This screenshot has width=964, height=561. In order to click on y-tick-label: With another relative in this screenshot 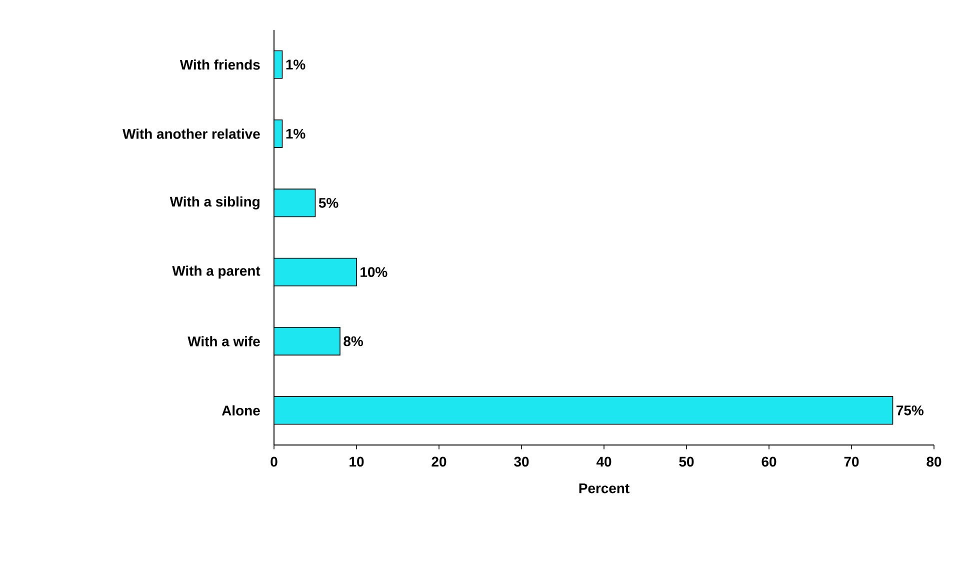, I will do `click(191, 133)`.